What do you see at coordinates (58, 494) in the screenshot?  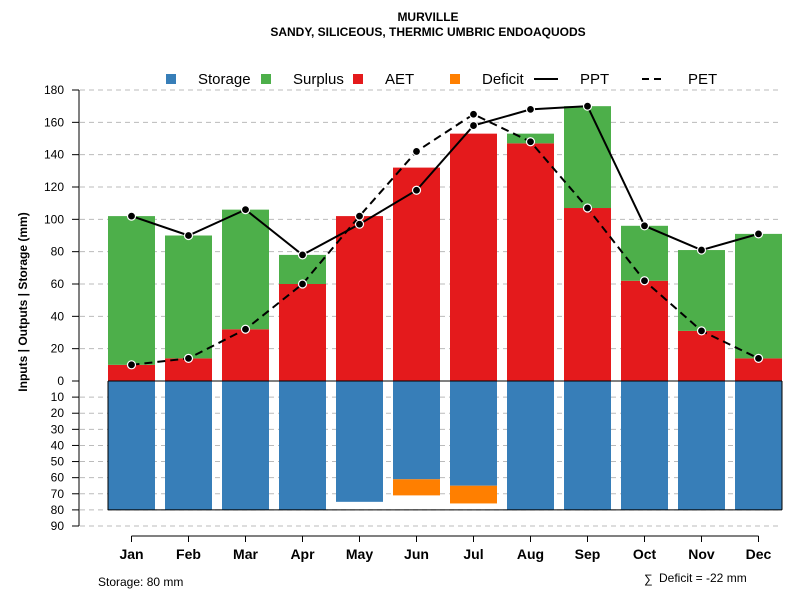 I see `y-tick-label: 70` at bounding box center [58, 494].